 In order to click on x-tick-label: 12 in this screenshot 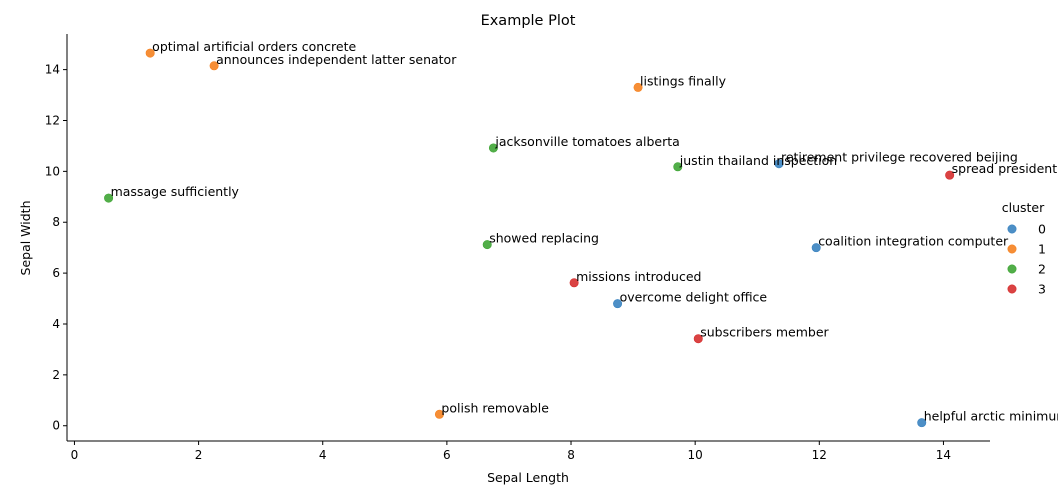, I will do `click(819, 455)`.